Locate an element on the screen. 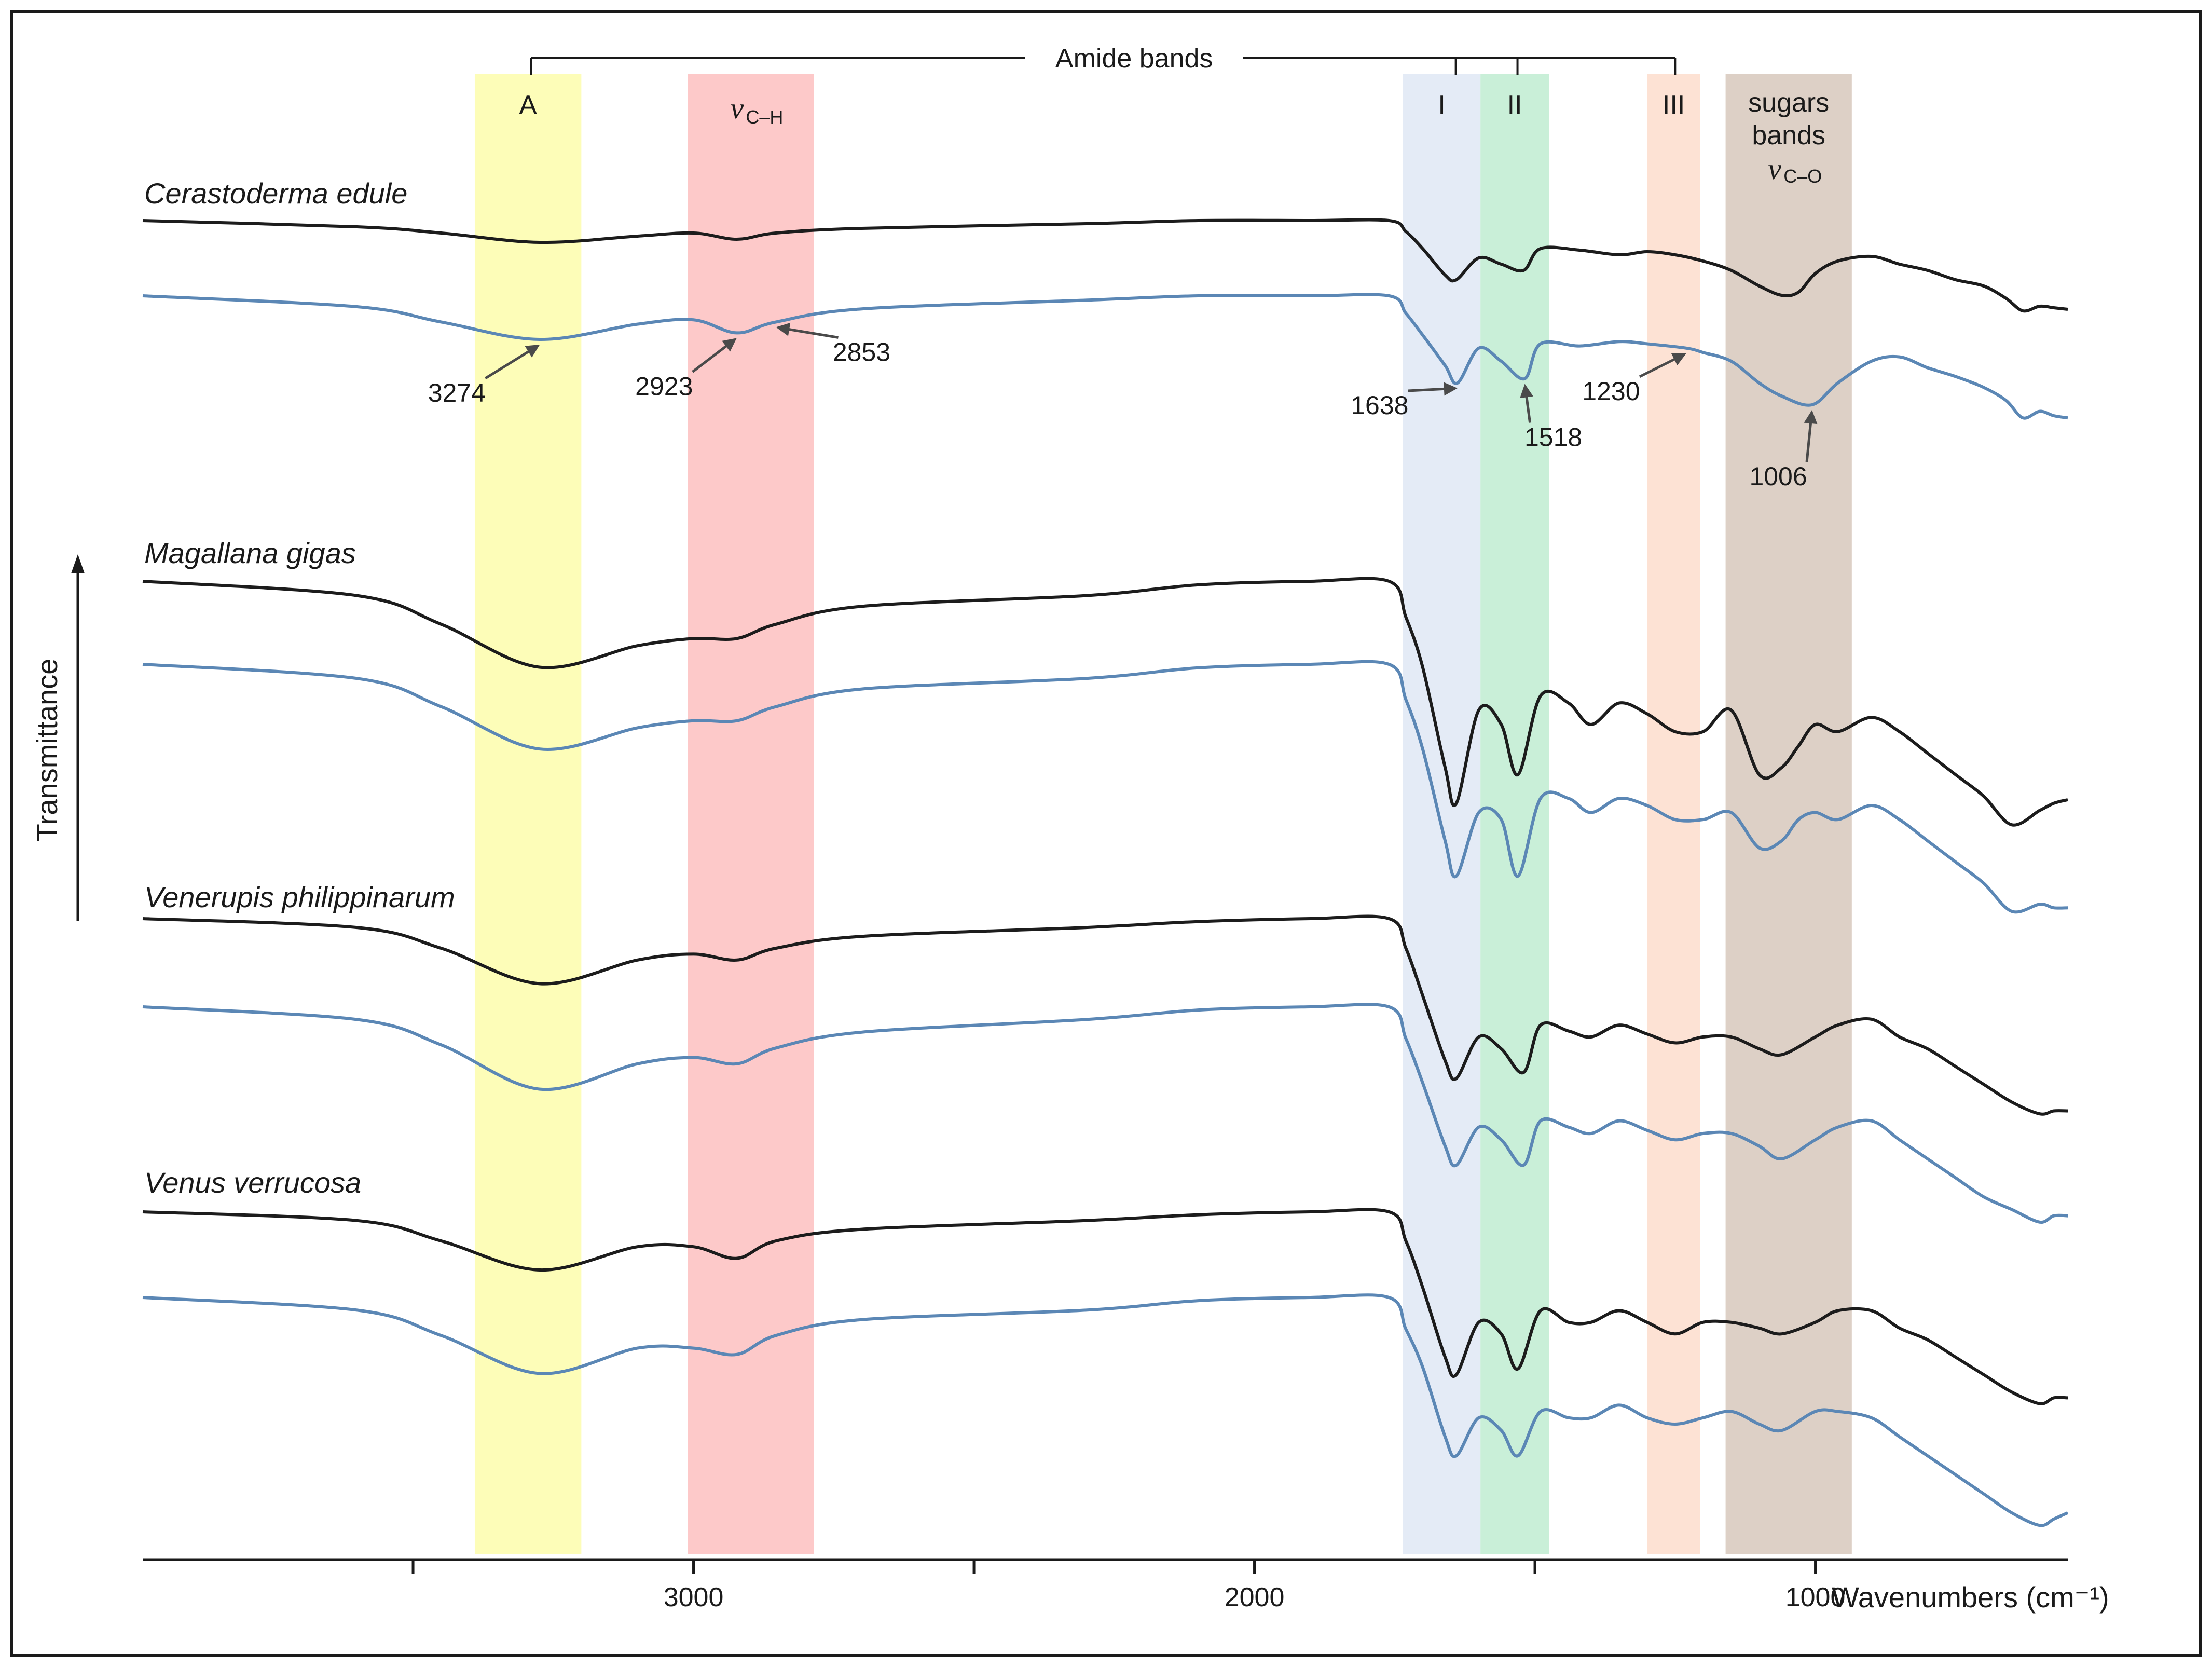 This screenshot has height=1667, width=2212. band-iii-label: III is located at coordinates (1674, 105).